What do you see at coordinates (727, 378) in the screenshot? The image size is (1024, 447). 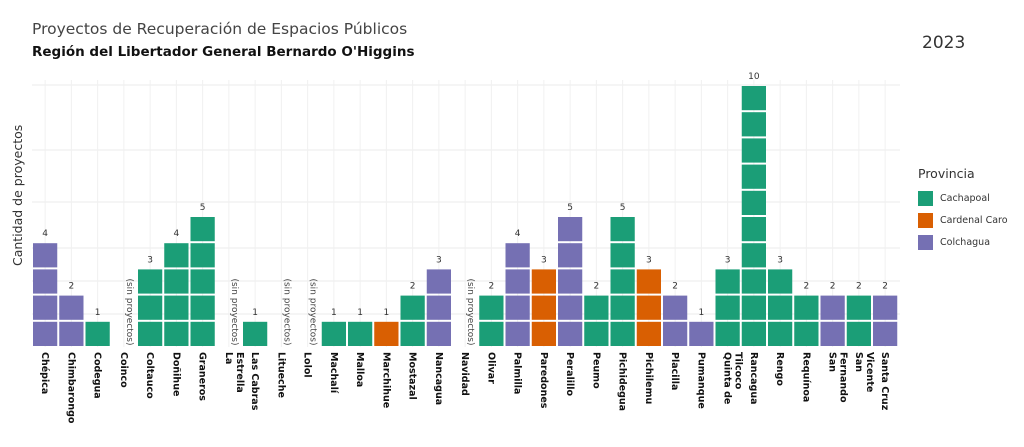 I see `x-tick-label: Quinta de` at bounding box center [727, 378].